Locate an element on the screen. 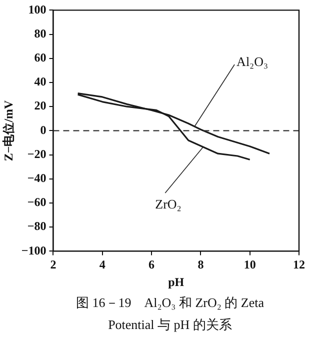  caption: 图 16－19 Al₂O₃ 和 ZrO₂ 的 Zeta Potential 与 pH 的关系 is located at coordinates (170, 314).